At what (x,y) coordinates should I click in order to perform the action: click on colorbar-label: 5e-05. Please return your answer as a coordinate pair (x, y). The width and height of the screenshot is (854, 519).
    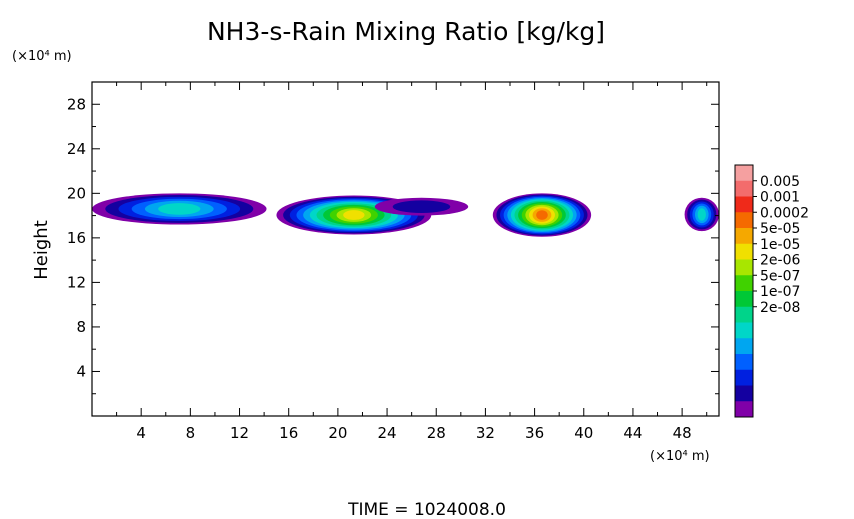
    Looking at the image, I should click on (780, 229).